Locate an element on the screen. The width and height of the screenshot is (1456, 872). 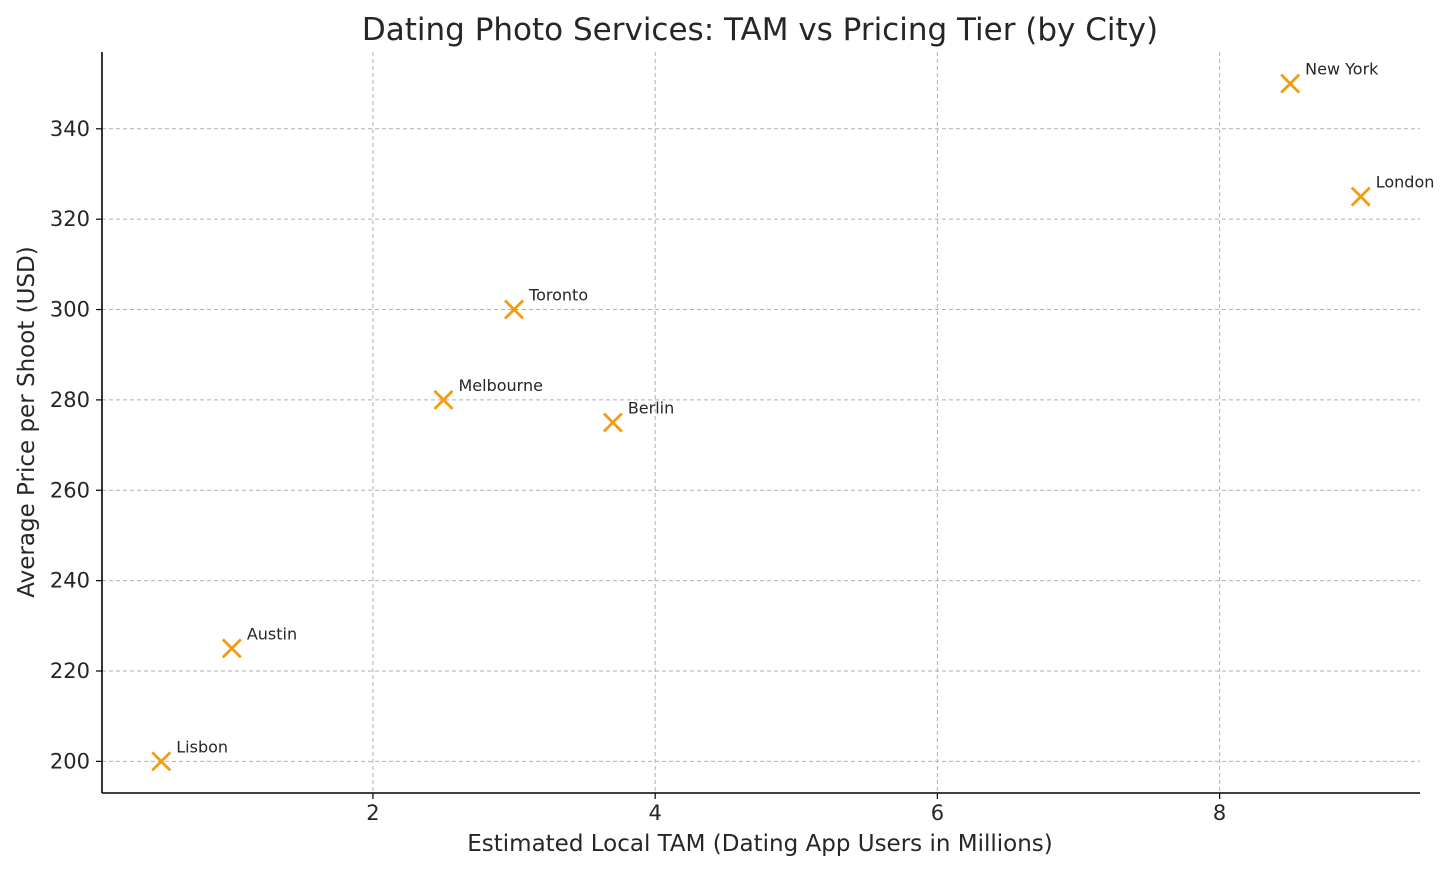
x-tick-label: 6 is located at coordinates (937, 813).